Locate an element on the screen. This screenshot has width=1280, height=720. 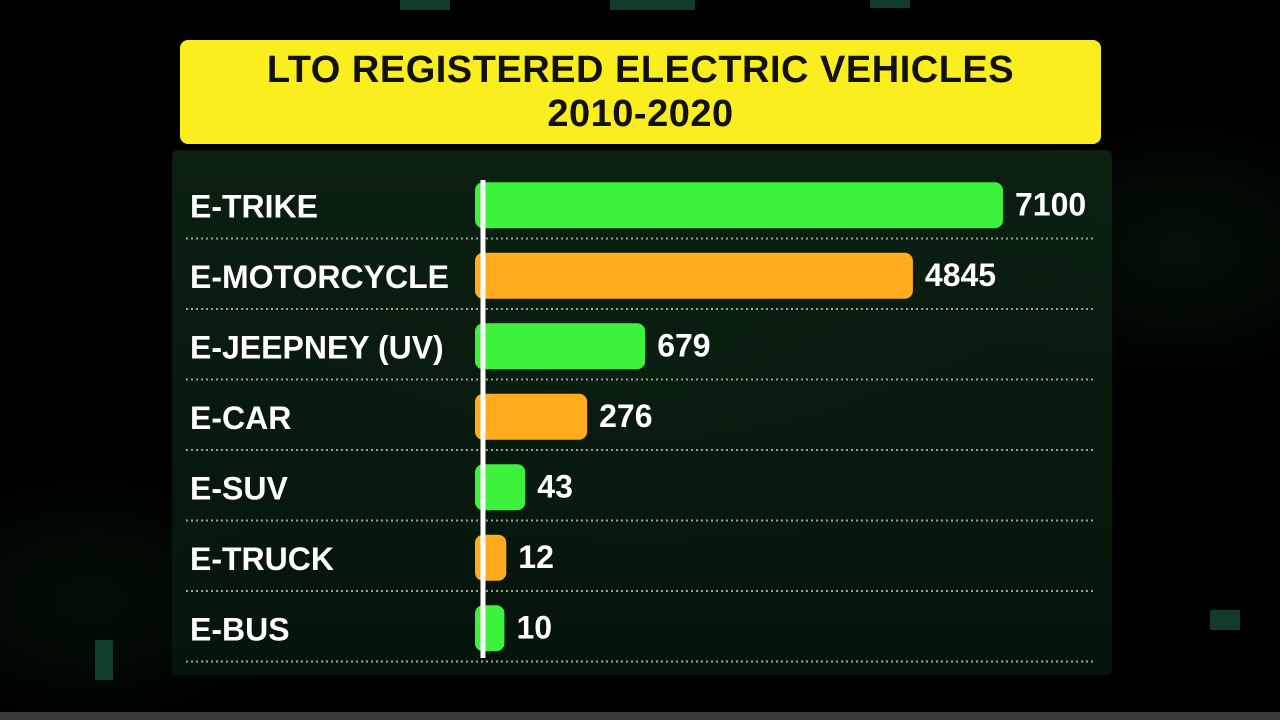
category-label: E-MOTORCYCLE is located at coordinates (319, 277).